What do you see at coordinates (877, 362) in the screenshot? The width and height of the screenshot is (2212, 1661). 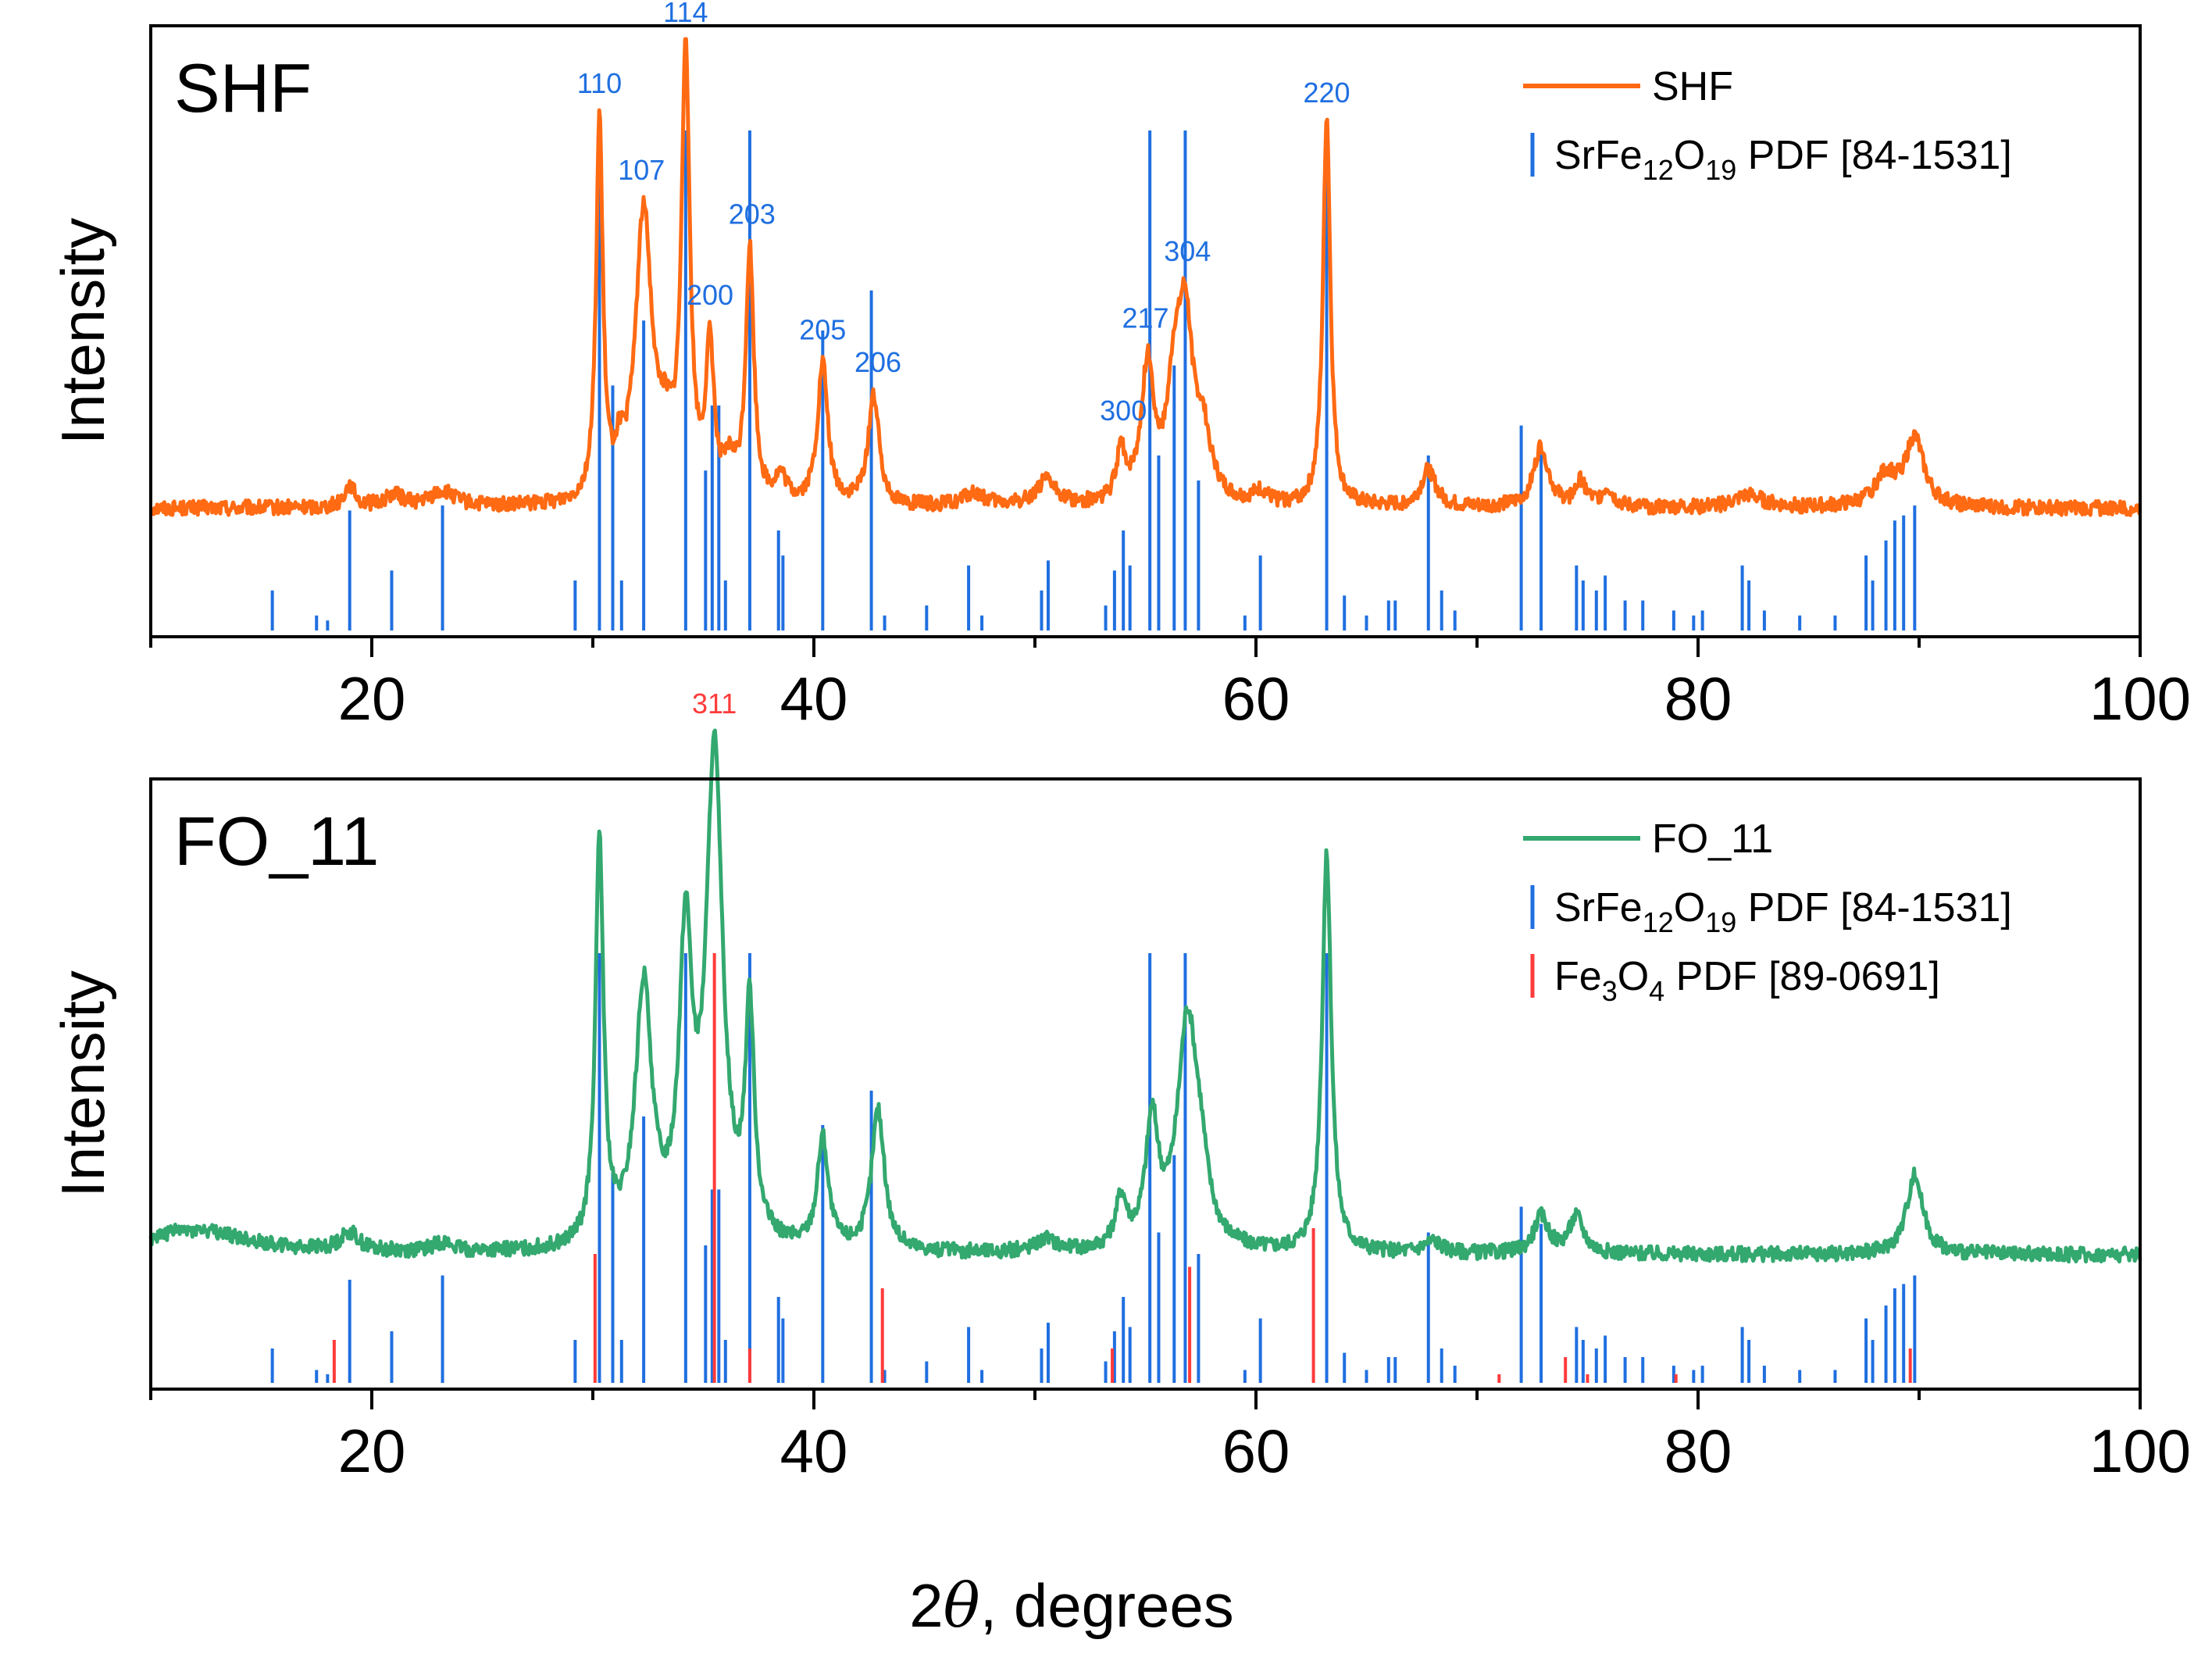 I see `hkl-label: 206` at bounding box center [877, 362].